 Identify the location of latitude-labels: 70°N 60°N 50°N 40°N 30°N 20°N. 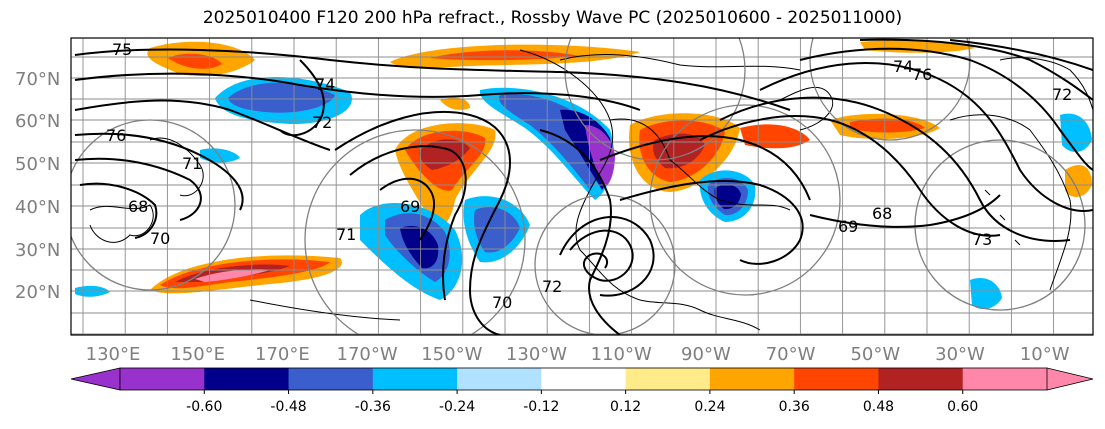
(37, 186).